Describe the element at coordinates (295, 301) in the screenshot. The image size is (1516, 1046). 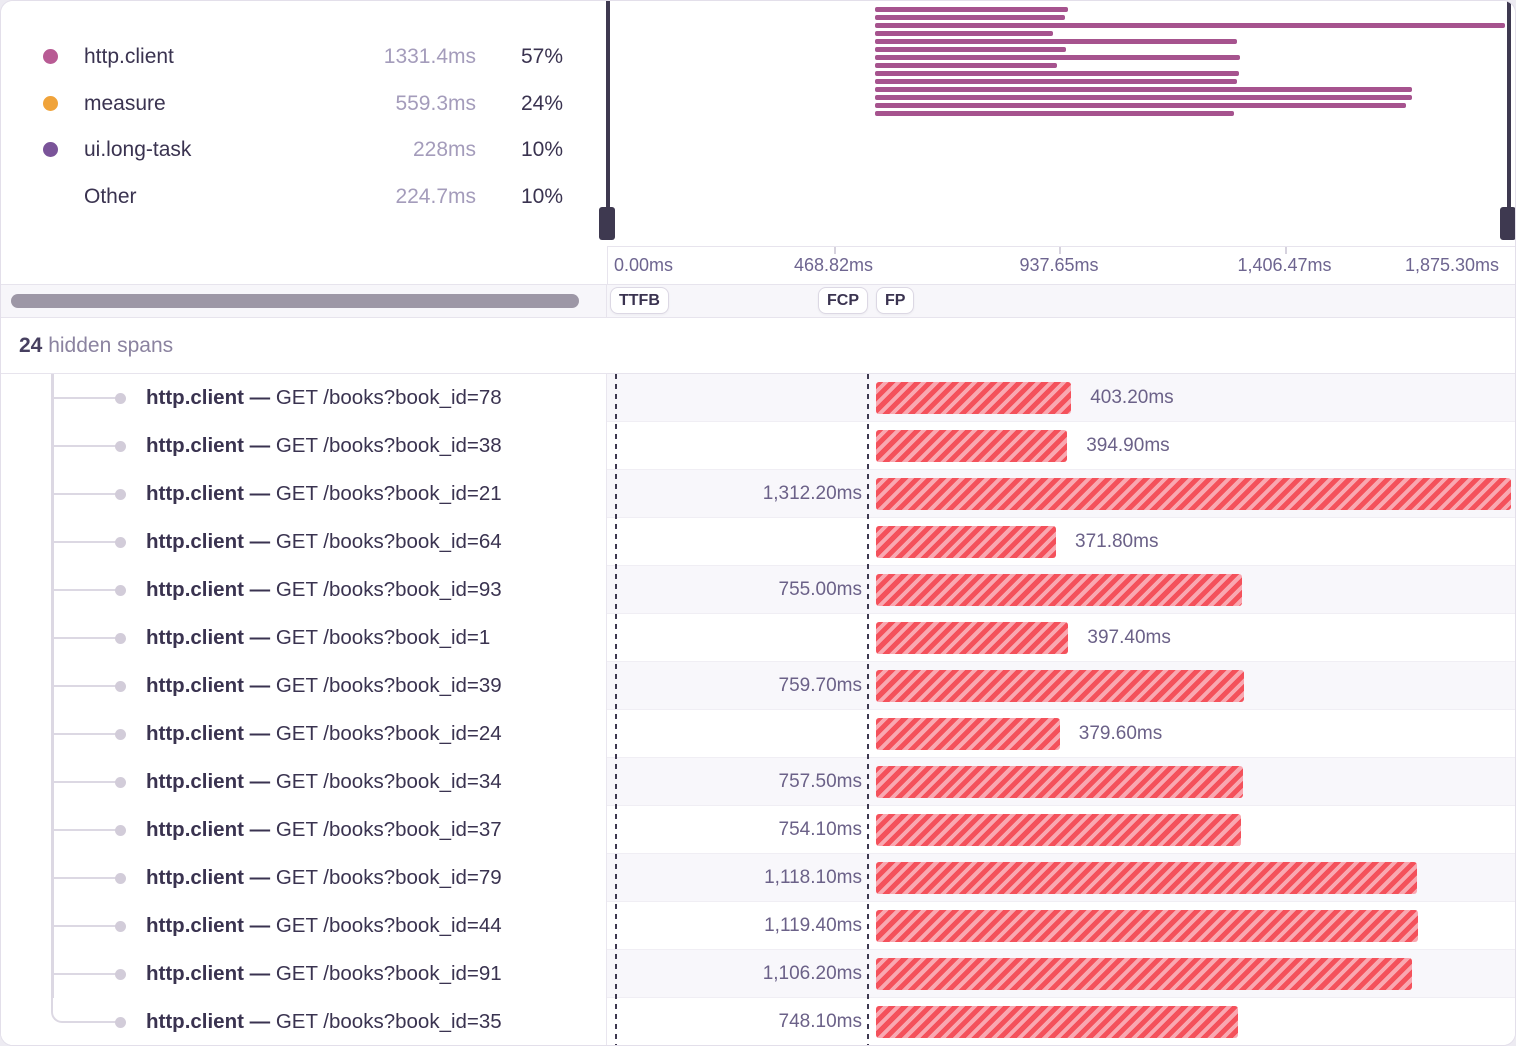
I see `horizontal-scrollbar-thumb` at that location.